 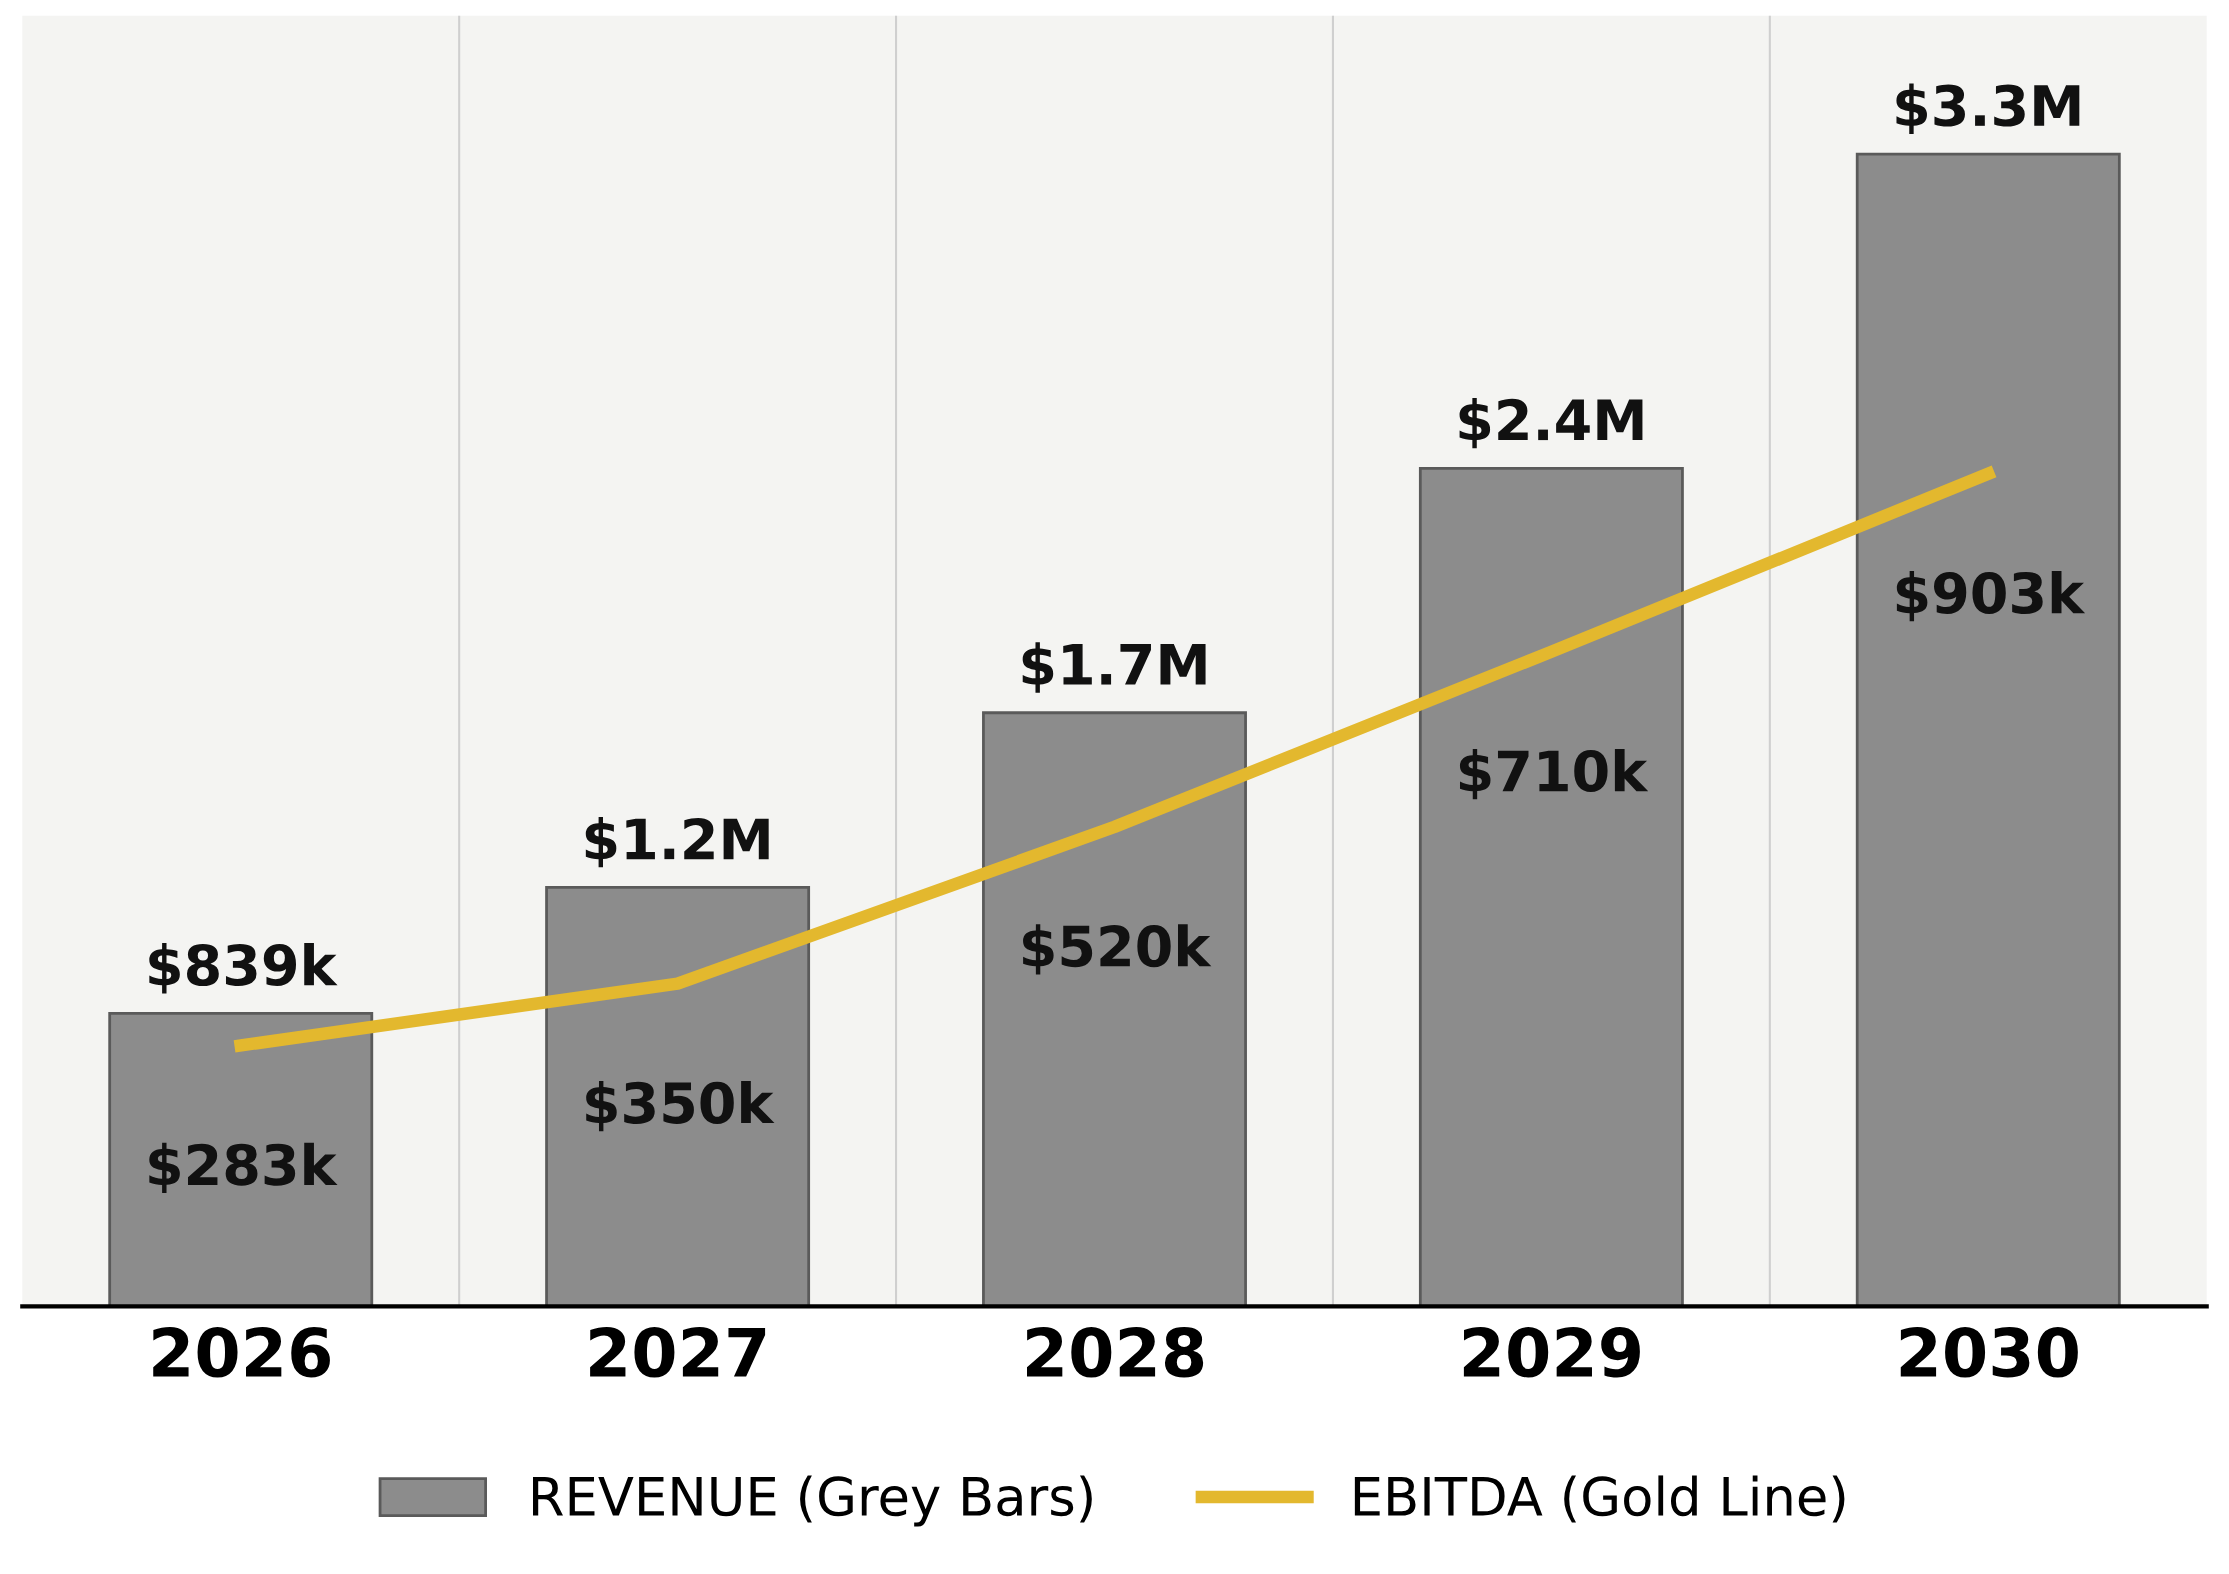 I want to click on data-label: $3.3M, so click(x=1988, y=108).